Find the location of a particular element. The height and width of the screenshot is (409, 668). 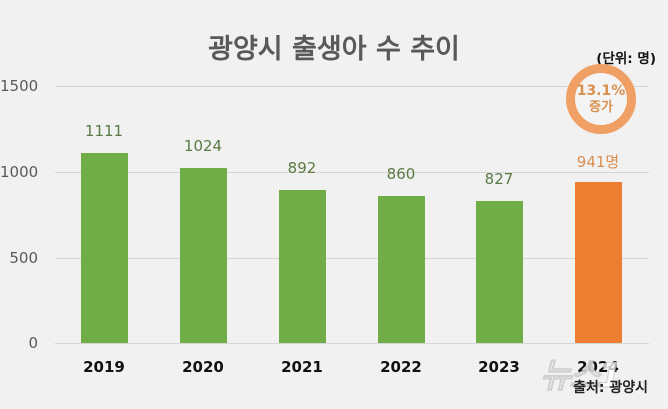

increase-label: 증가 is located at coordinates (601, 107).